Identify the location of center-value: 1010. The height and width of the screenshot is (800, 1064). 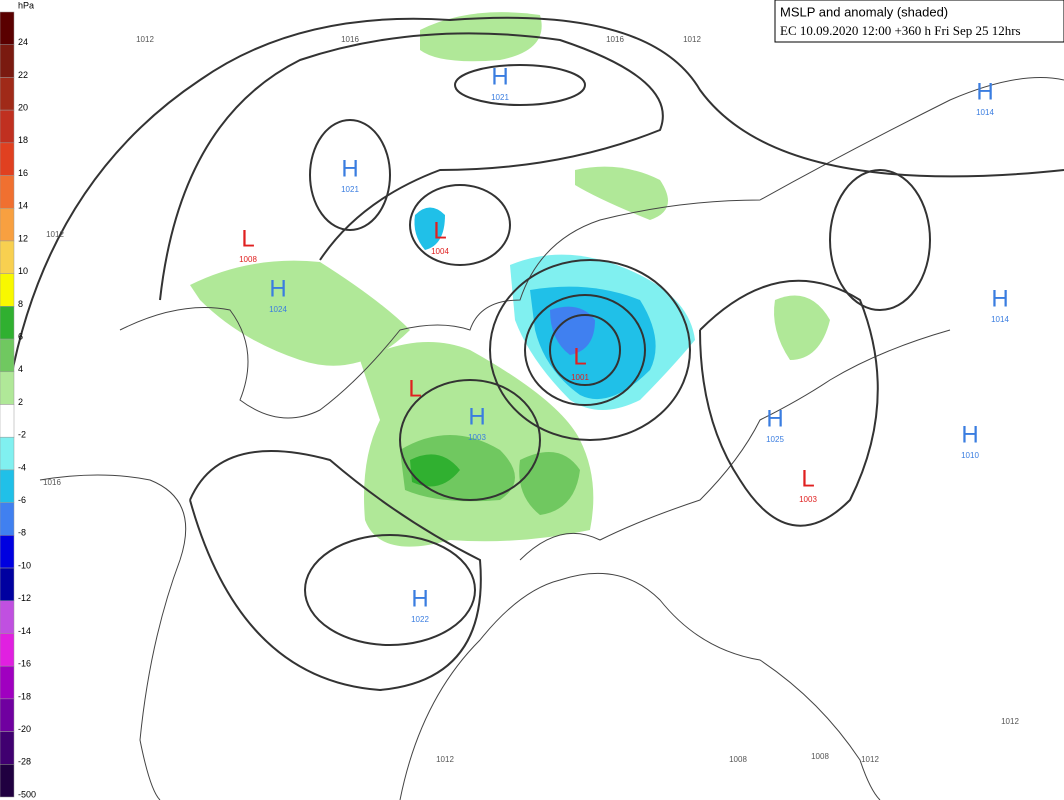
(970, 455).